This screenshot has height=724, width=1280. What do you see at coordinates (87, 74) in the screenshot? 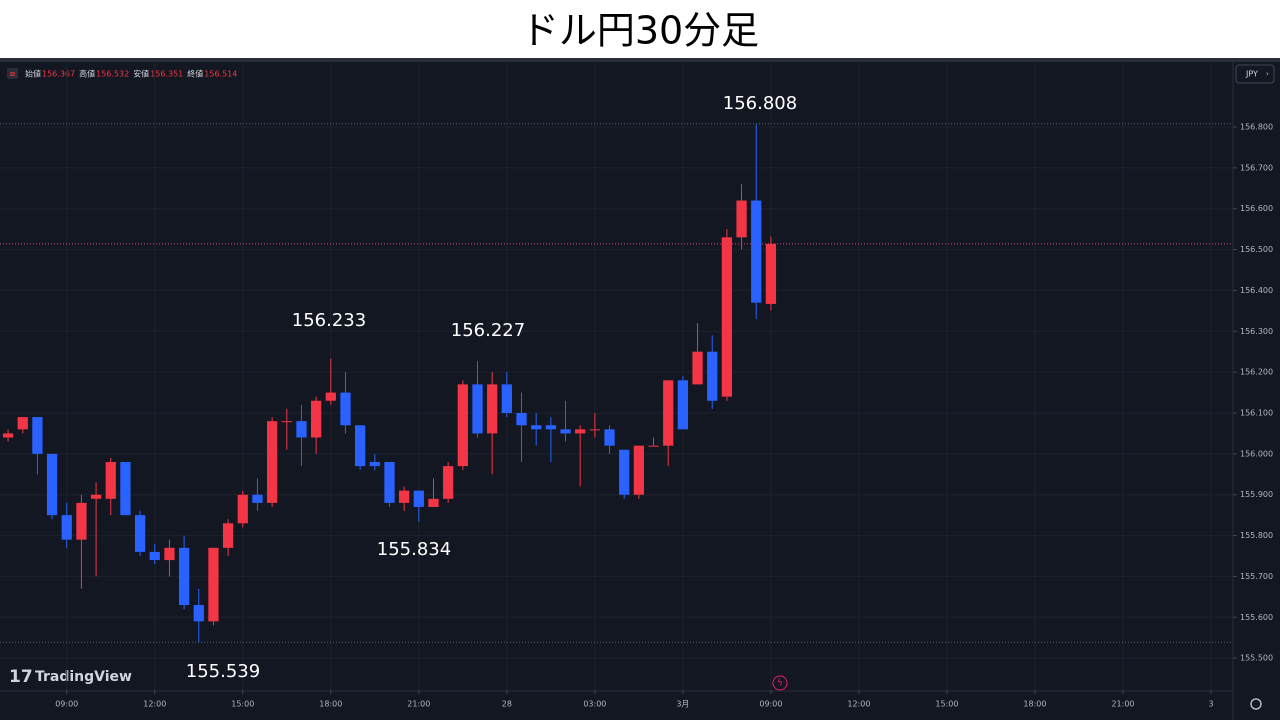
I see `legend-label: 高値` at bounding box center [87, 74].